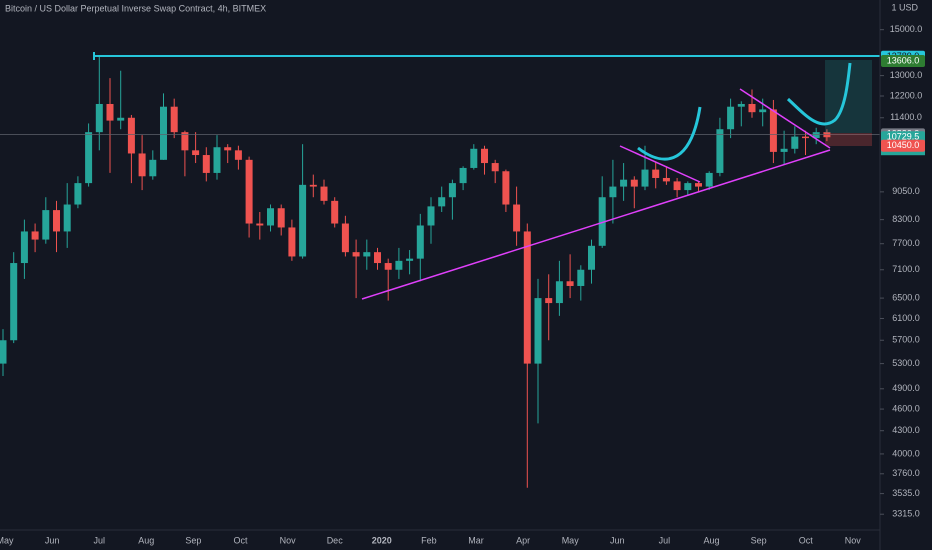 This screenshot has width=932, height=550. Describe the element at coordinates (906, 219) in the screenshot. I see `y-tick-label: 8300.0` at that location.